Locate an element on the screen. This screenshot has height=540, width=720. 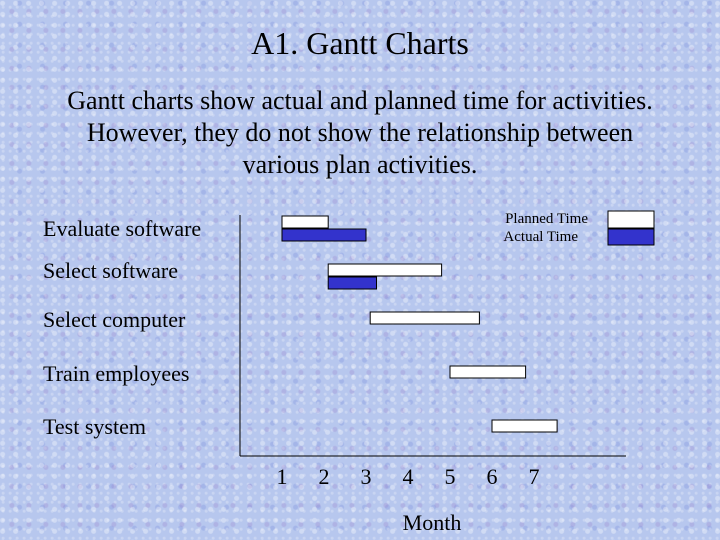
task-label: Select software is located at coordinates (110, 270).